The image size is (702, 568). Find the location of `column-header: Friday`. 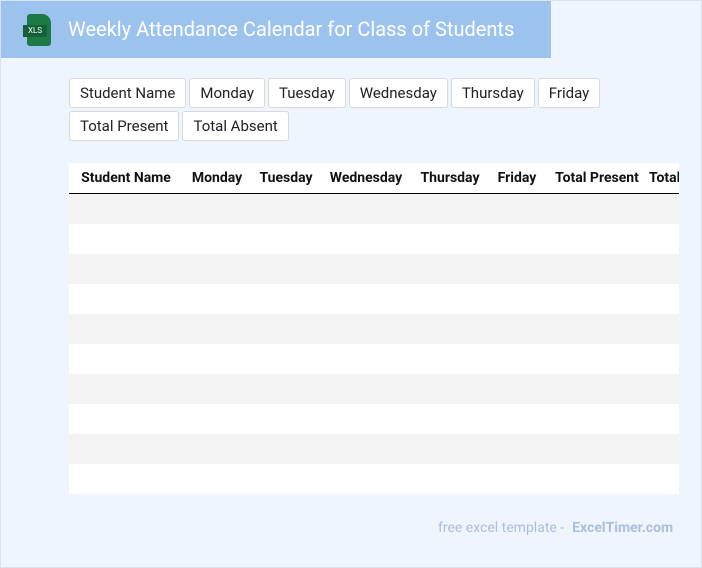

column-header: Friday is located at coordinates (517, 178).